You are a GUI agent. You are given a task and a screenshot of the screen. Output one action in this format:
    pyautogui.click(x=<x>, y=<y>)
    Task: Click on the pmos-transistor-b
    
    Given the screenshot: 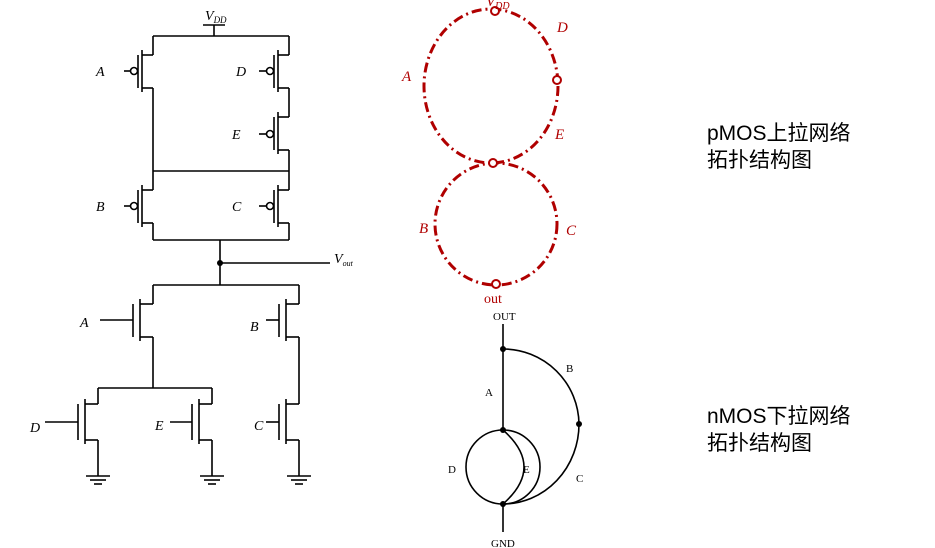 What is the action you would take?
    pyautogui.click(x=139, y=205)
    